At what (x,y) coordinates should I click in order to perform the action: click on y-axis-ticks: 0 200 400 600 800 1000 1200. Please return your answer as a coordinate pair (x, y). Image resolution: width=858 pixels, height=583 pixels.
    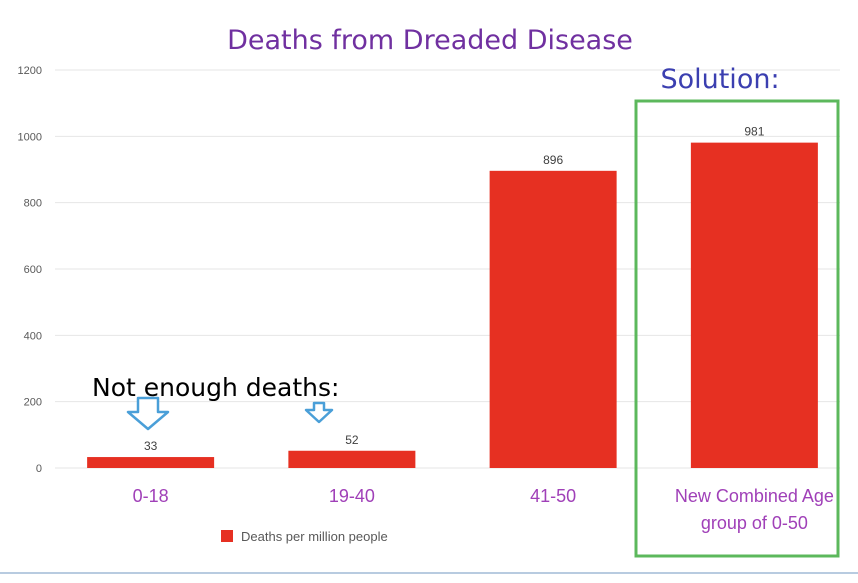
    Looking at the image, I should click on (30, 270).